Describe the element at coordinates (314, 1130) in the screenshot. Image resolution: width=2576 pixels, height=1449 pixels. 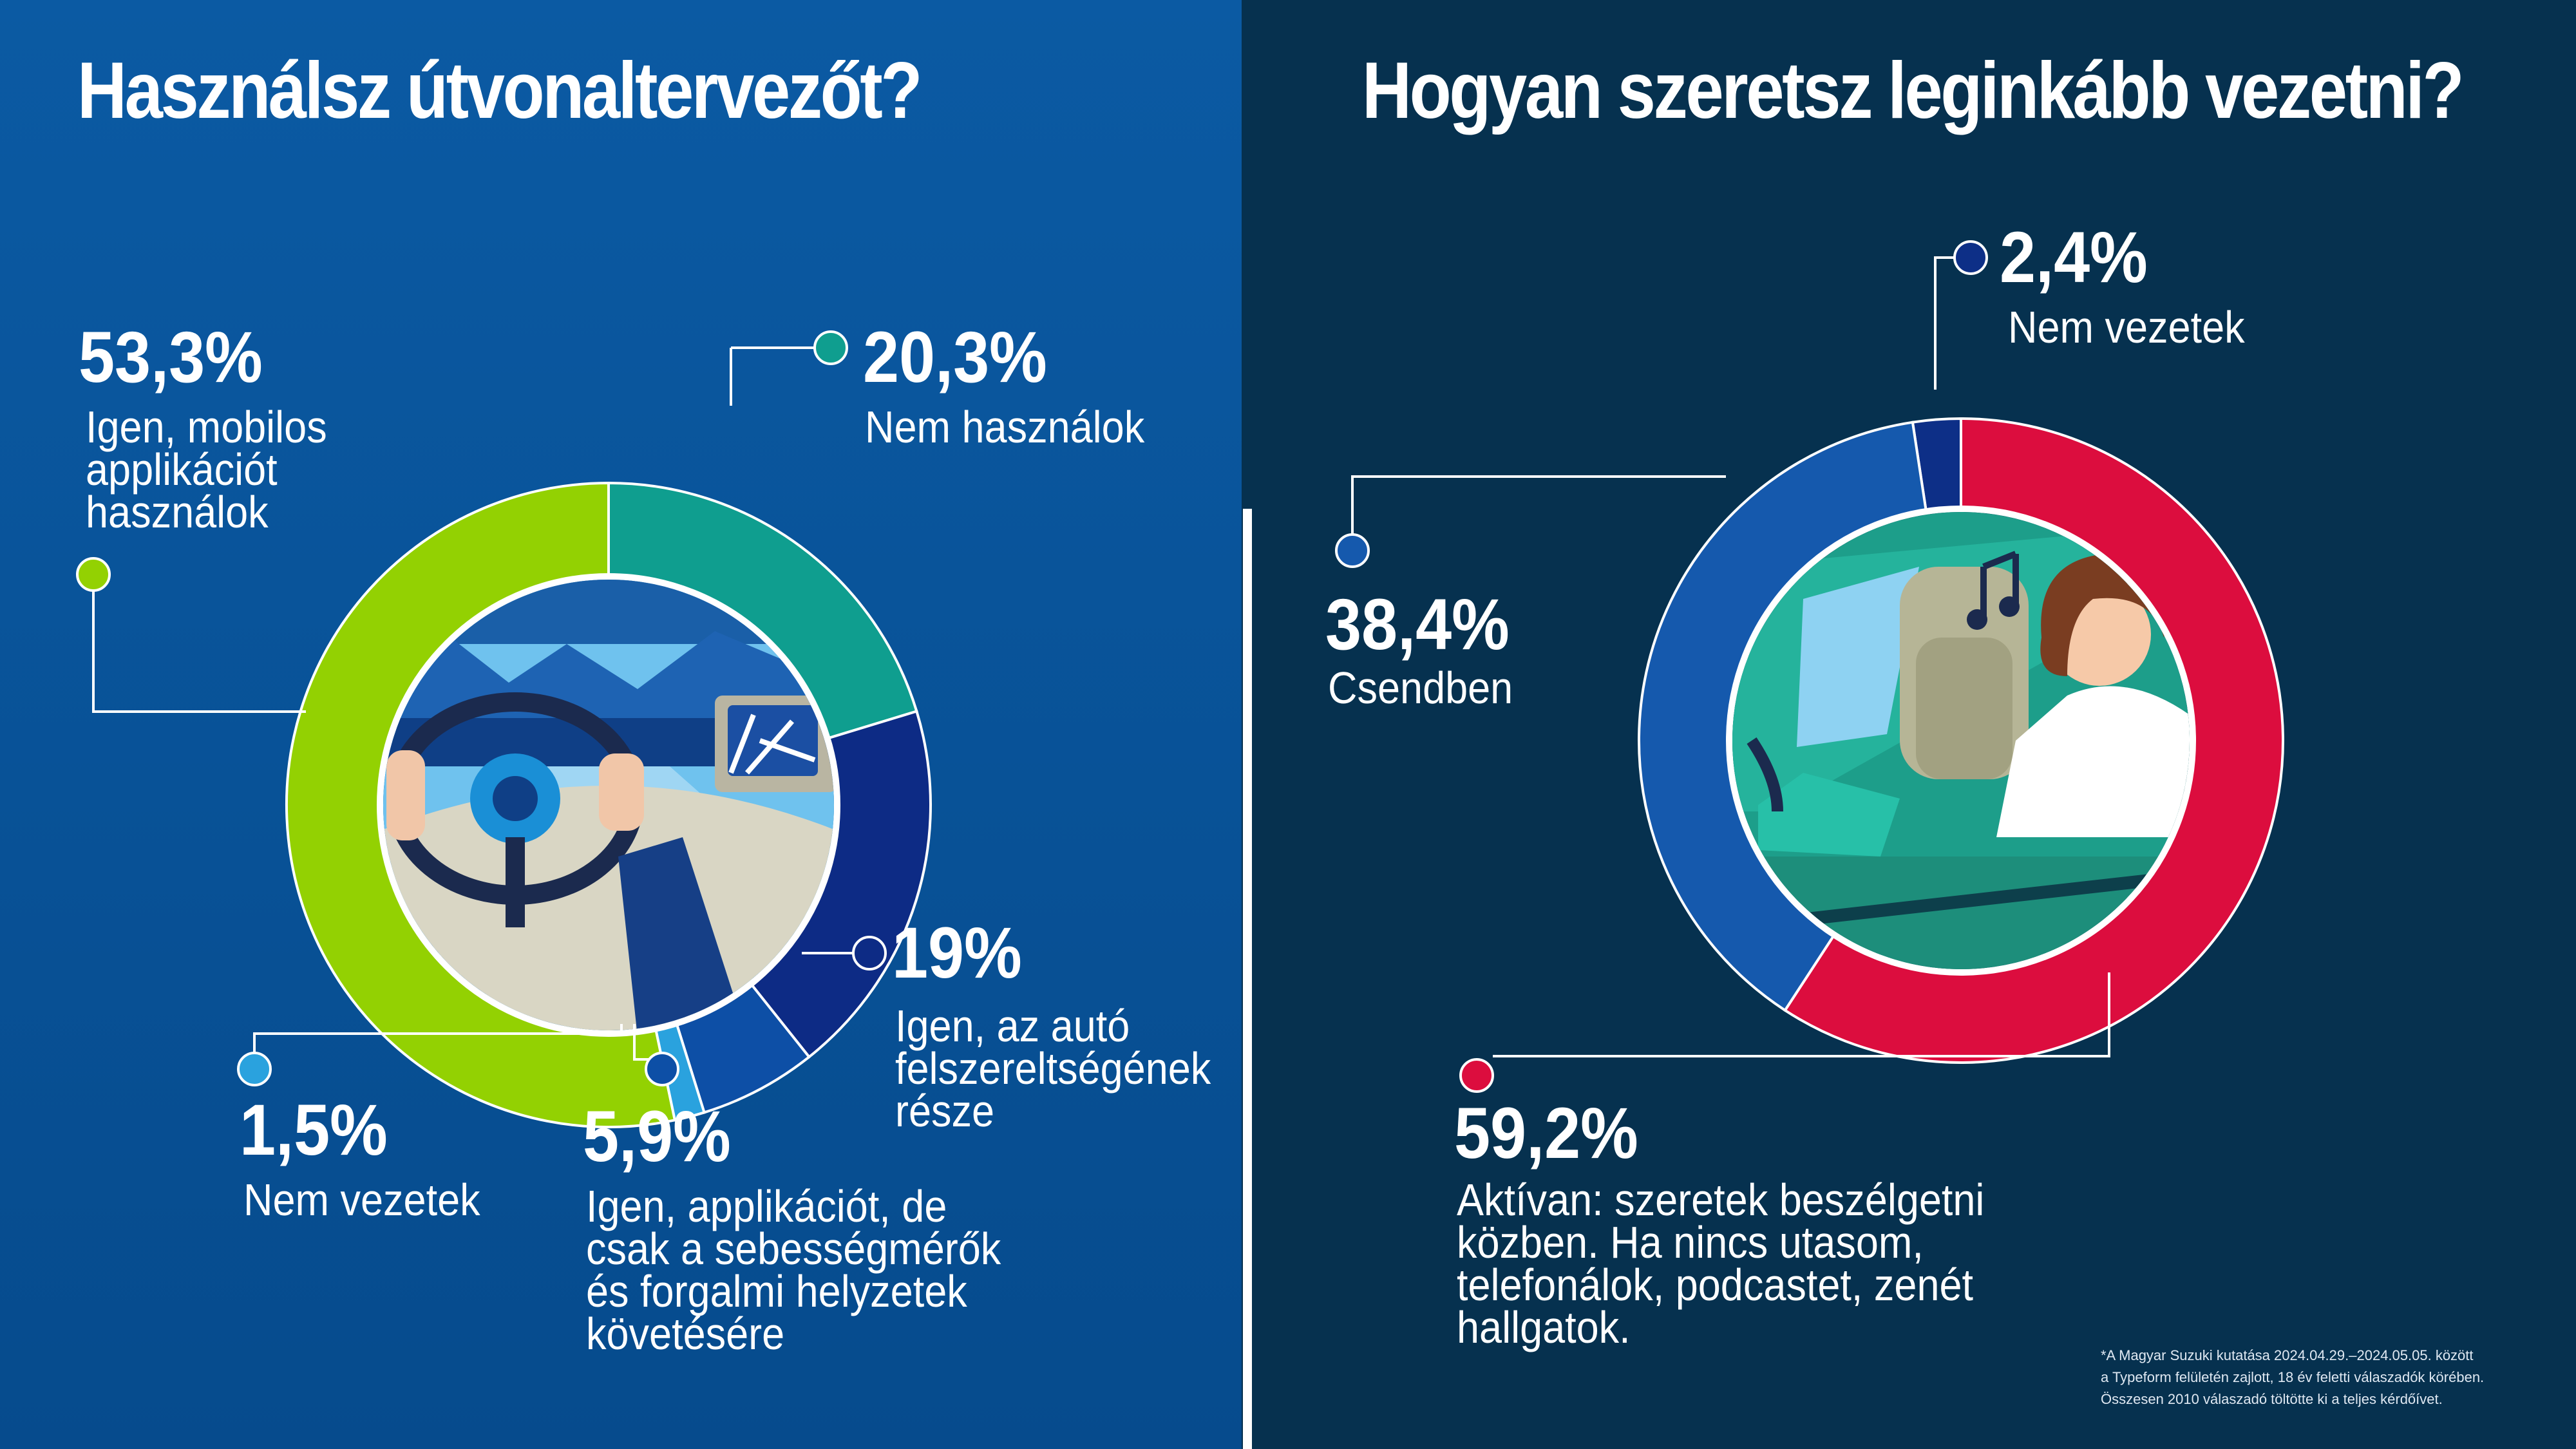
I see `pct-nodrive: 1,5%` at that location.